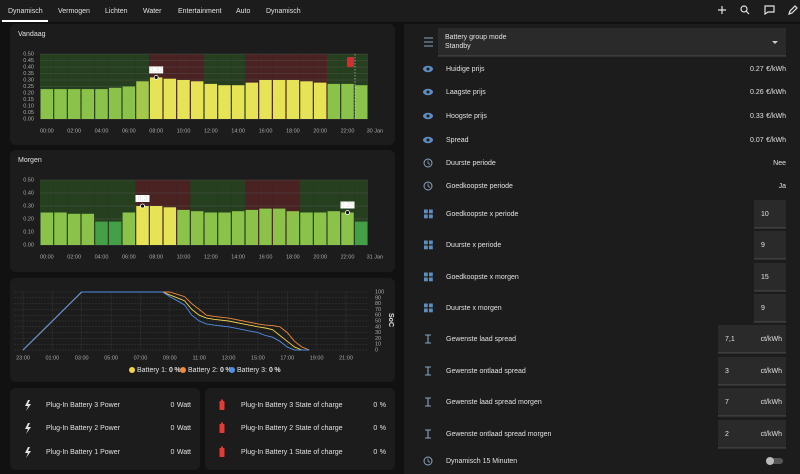 This screenshot has width=800, height=474. Describe the element at coordinates (102, 257) in the screenshot. I see `x-tick-label: 04:00` at that location.